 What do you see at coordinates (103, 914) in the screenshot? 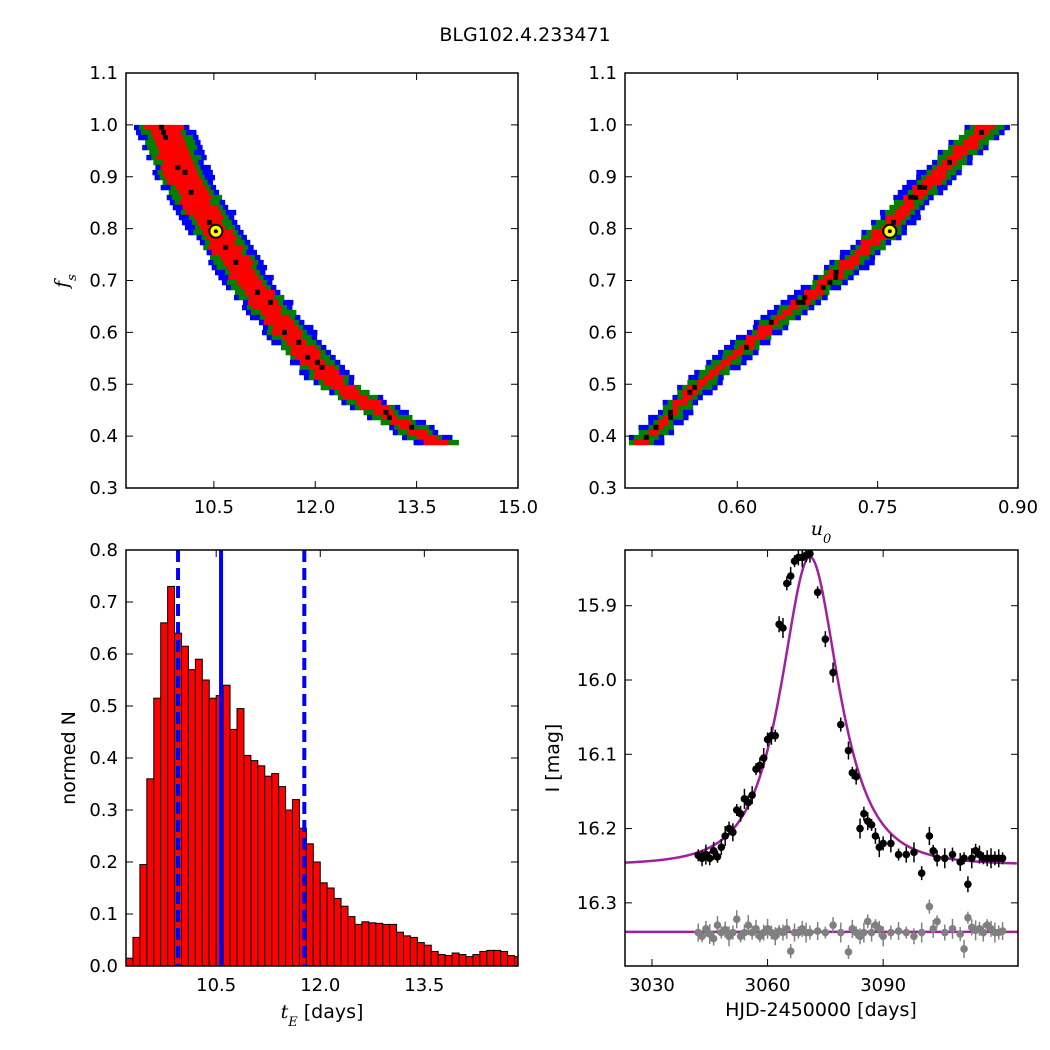
I see `hist-ytick-label: 0.1` at bounding box center [103, 914].